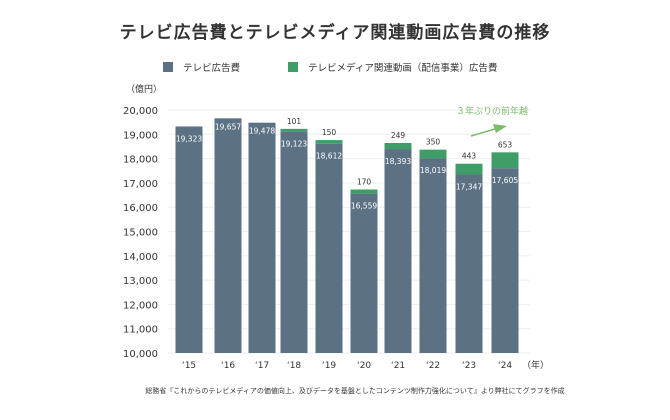 This screenshot has width=670, height=420. Describe the element at coordinates (140, 305) in the screenshot. I see `y-tick-label: 12,000` at that location.